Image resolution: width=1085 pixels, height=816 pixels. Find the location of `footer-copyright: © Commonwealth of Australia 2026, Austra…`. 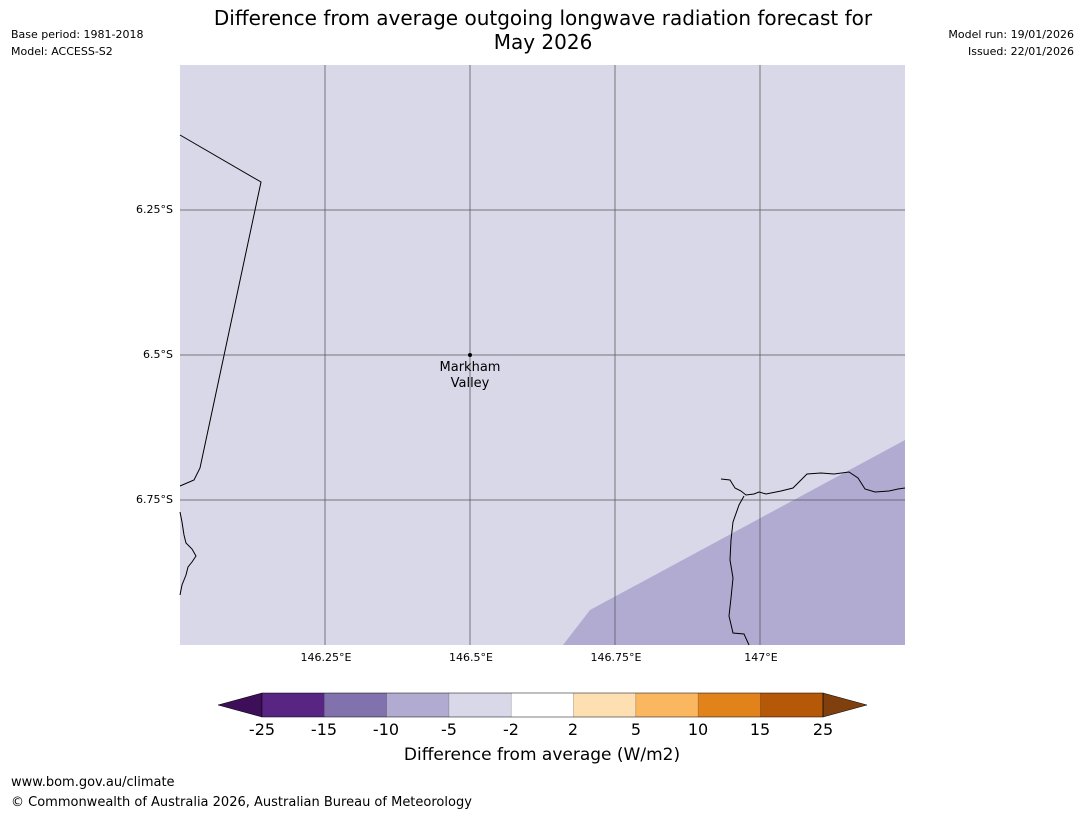

footer-copyright: © Commonwealth of Australia 2026, Austra… is located at coordinates (241, 802).